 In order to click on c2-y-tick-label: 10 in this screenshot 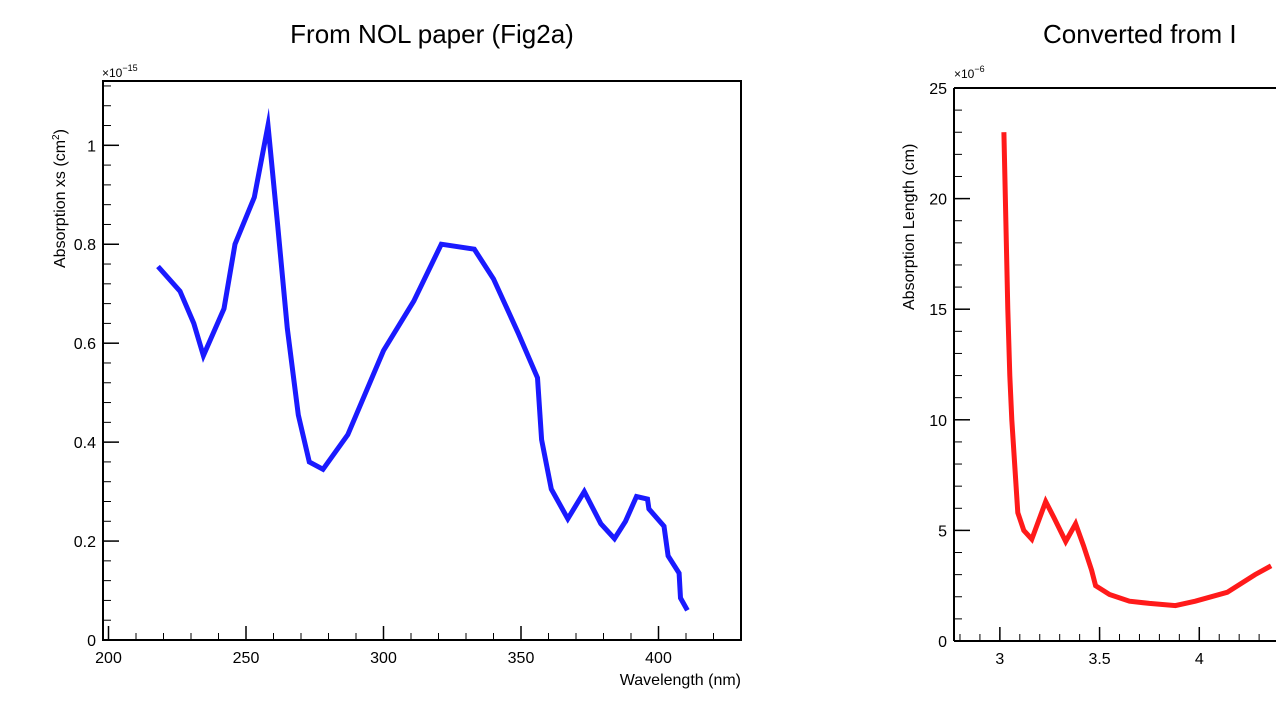, I will do `click(938, 421)`.